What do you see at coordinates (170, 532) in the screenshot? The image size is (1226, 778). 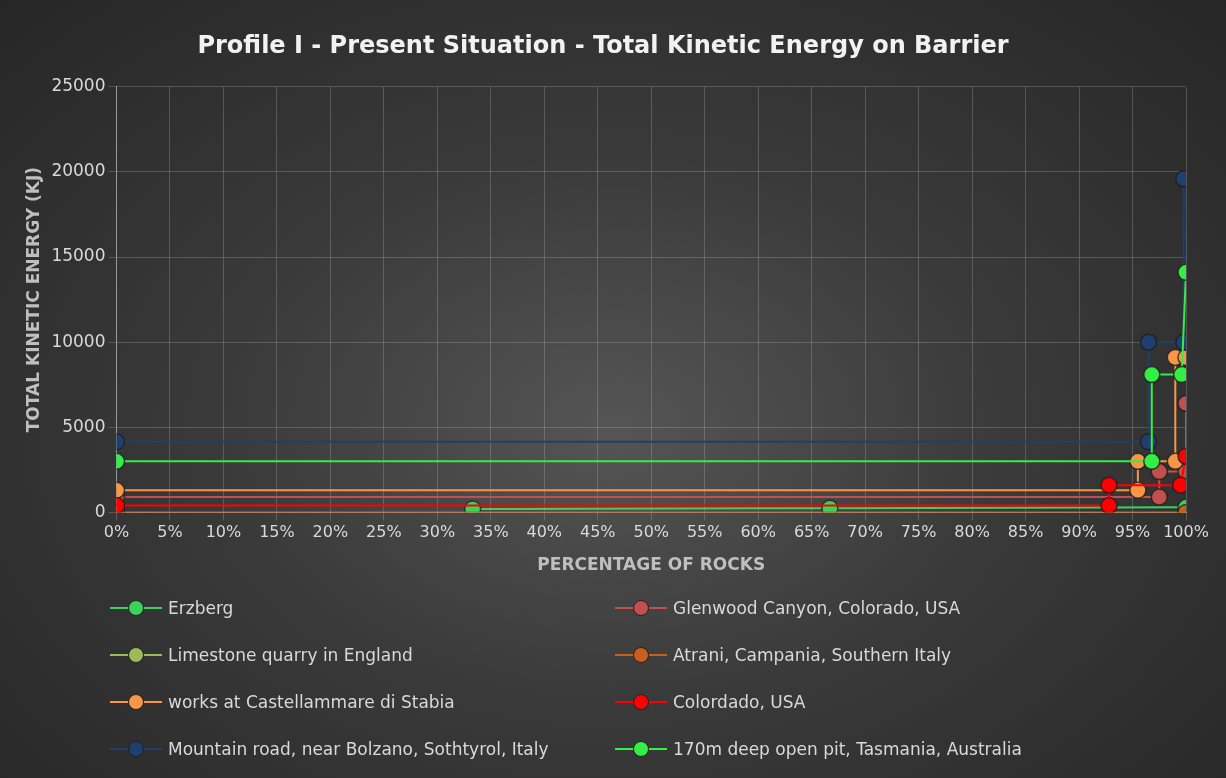 I see `x-tick-label: 5%` at bounding box center [170, 532].